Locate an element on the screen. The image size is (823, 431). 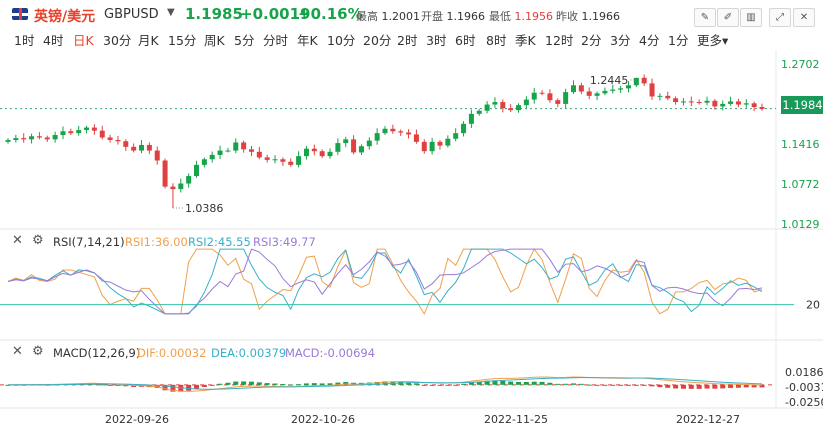
tab-分时: 分时 is located at coordinates (276, 40).